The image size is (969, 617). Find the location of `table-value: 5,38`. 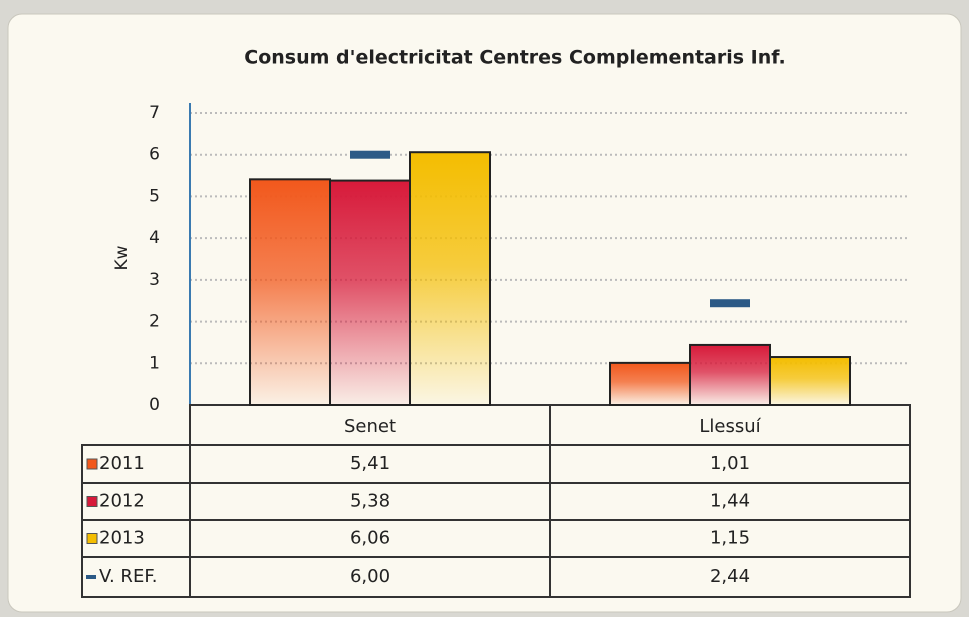

table-value: 5,38 is located at coordinates (370, 501).